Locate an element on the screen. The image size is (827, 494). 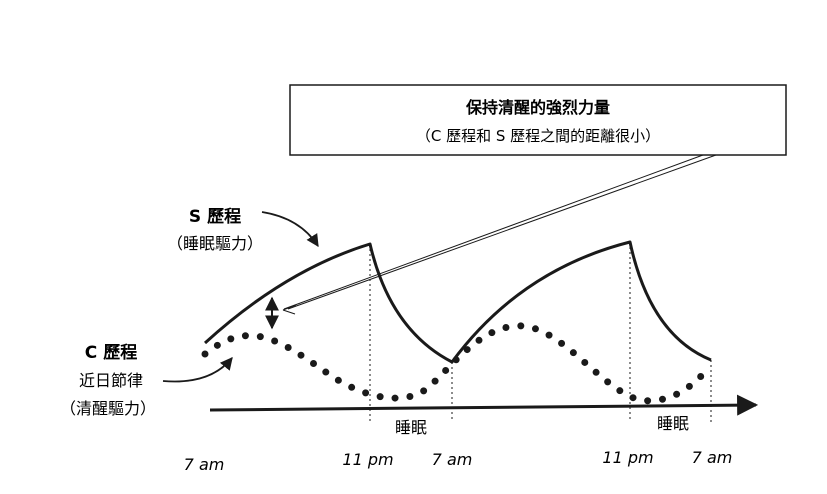
time-label-11pm-2: 11 pm is located at coordinates (627, 457).